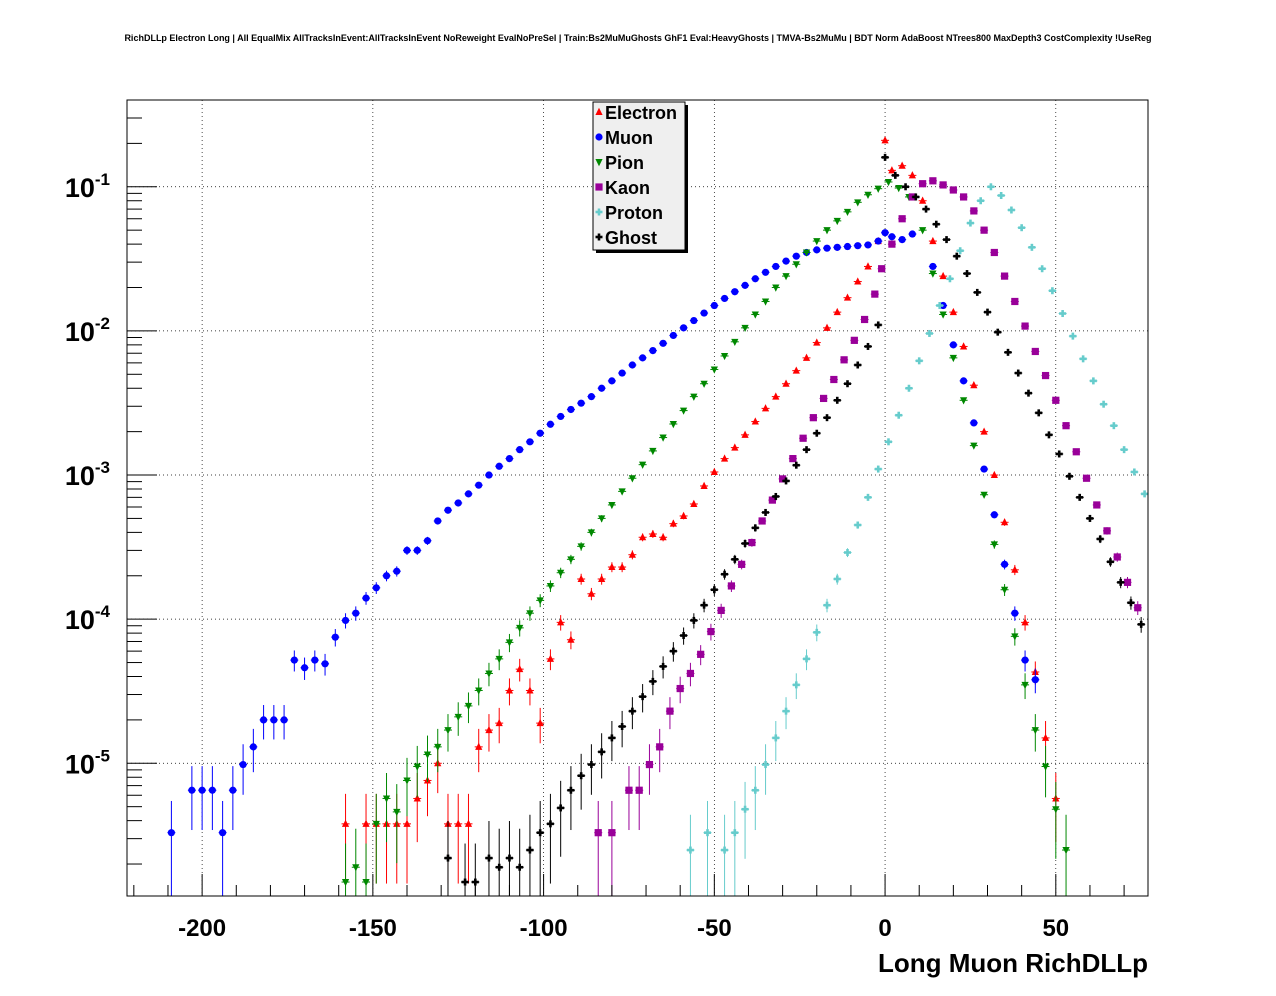  I want to click on legend-entry-proton: Proton, so click(629, 213).